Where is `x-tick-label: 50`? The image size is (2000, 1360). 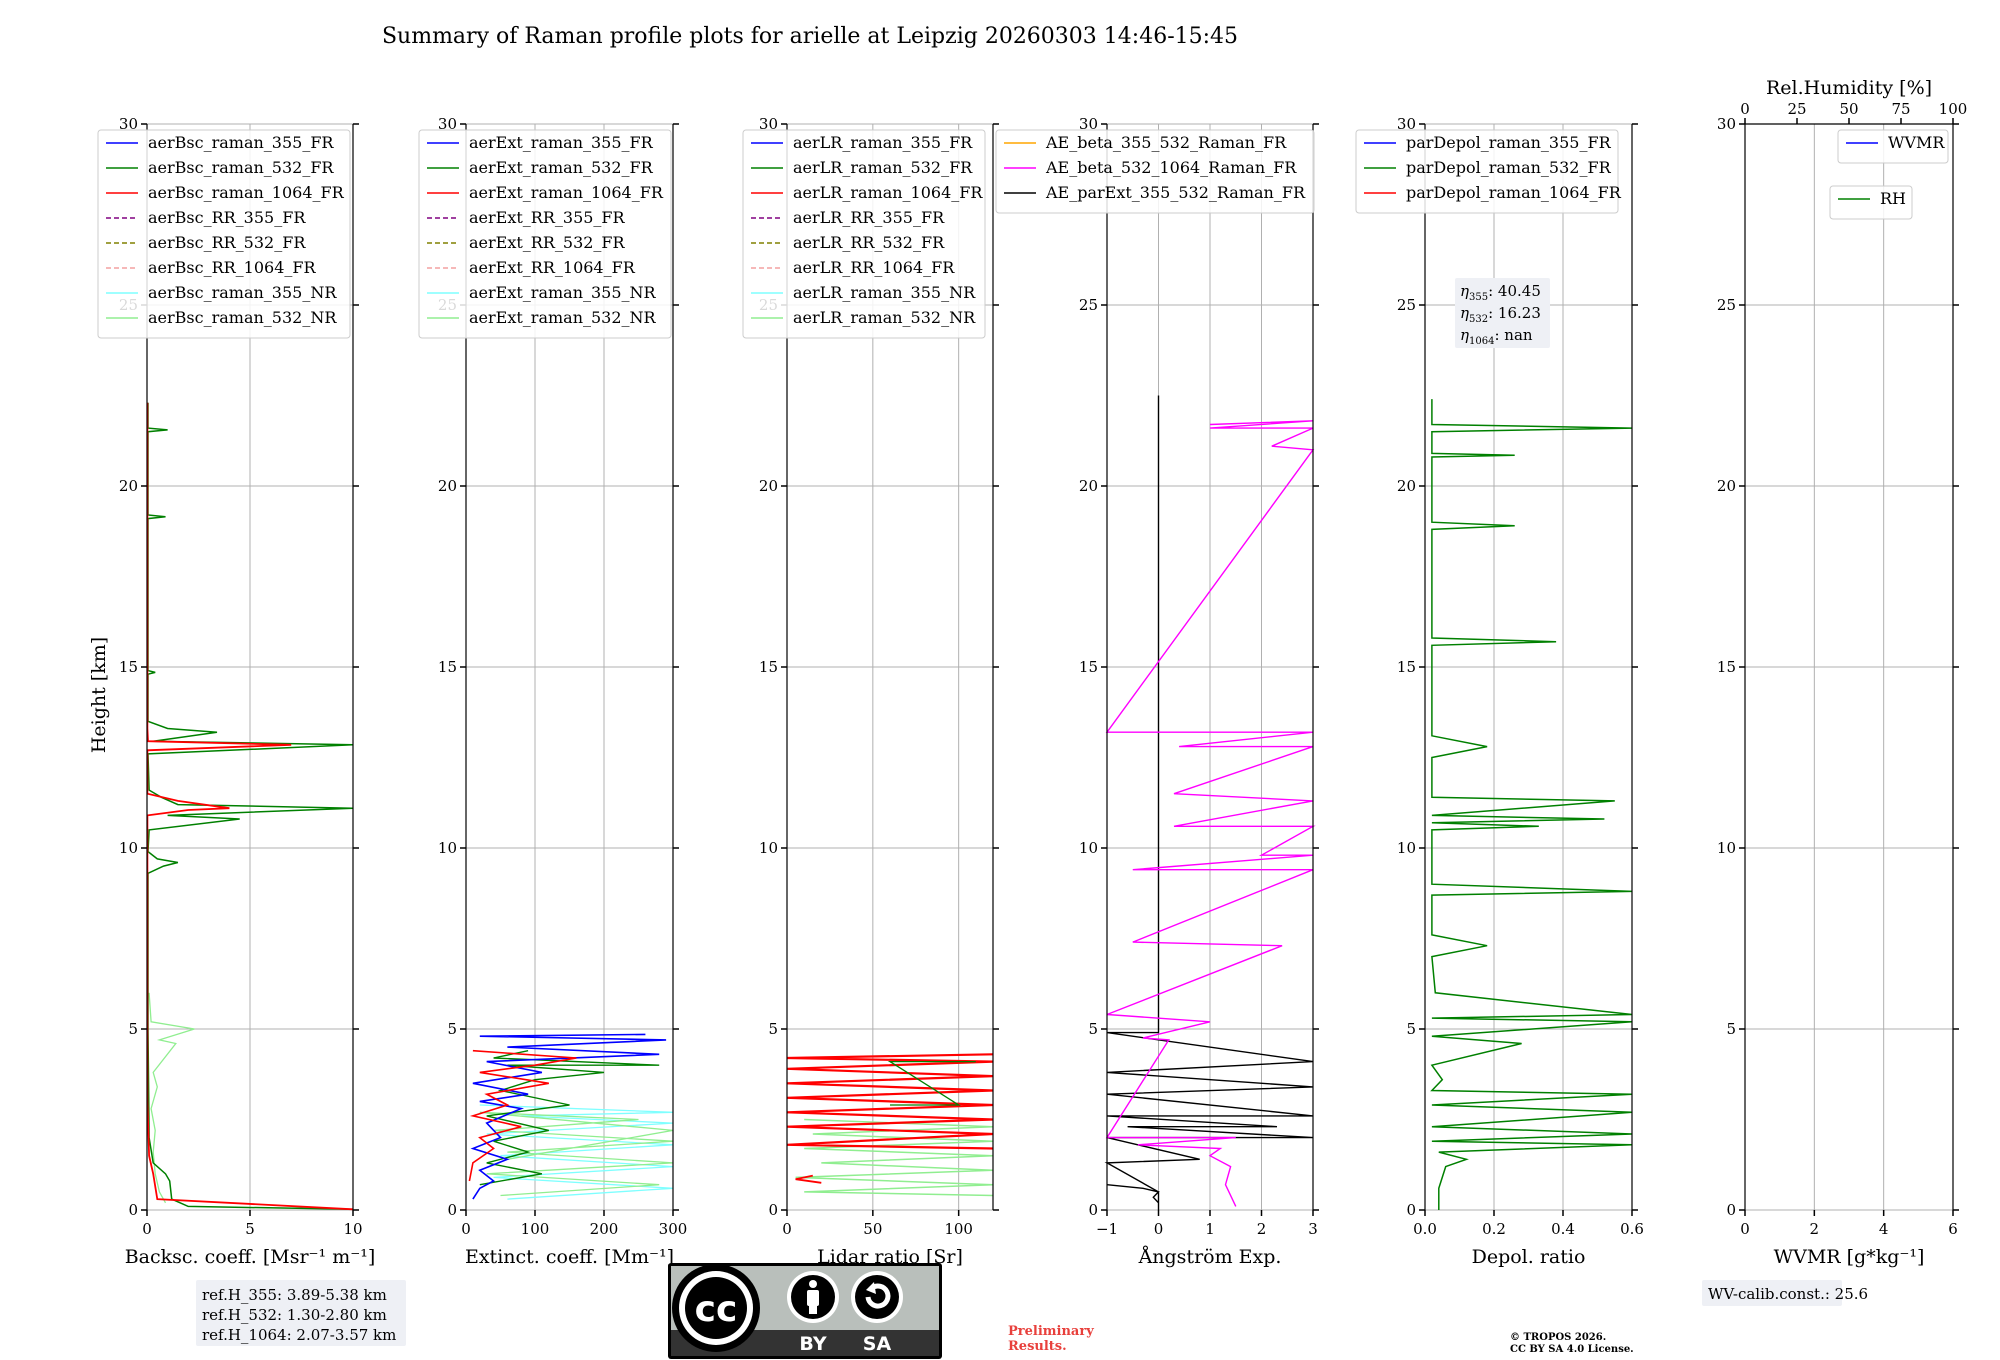 x-tick-label: 50 is located at coordinates (872, 1229).